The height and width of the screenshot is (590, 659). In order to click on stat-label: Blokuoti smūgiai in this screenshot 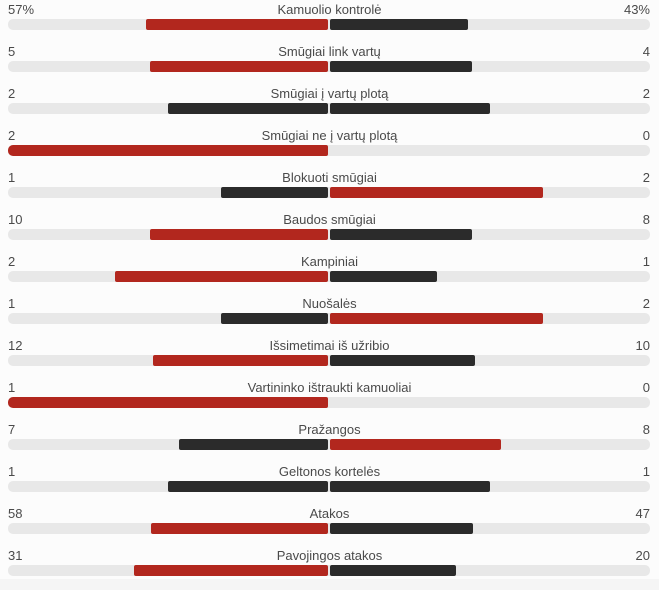, I will do `click(329, 177)`.